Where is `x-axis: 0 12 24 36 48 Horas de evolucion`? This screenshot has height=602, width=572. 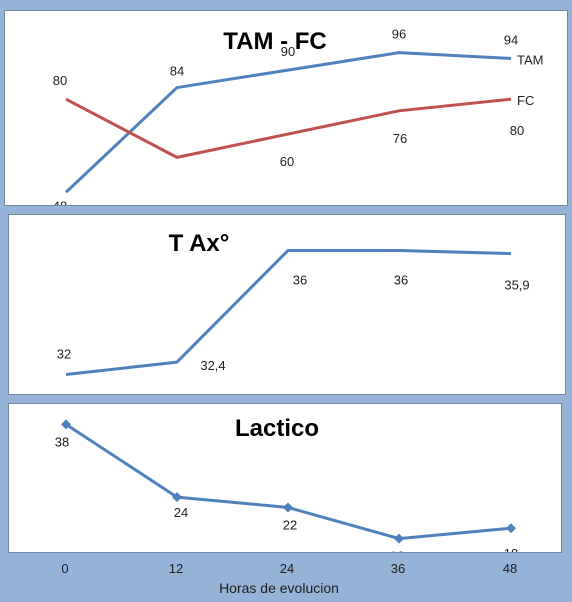 x-axis: 0 12 24 36 48 Horas de evolucion is located at coordinates (289, 578).